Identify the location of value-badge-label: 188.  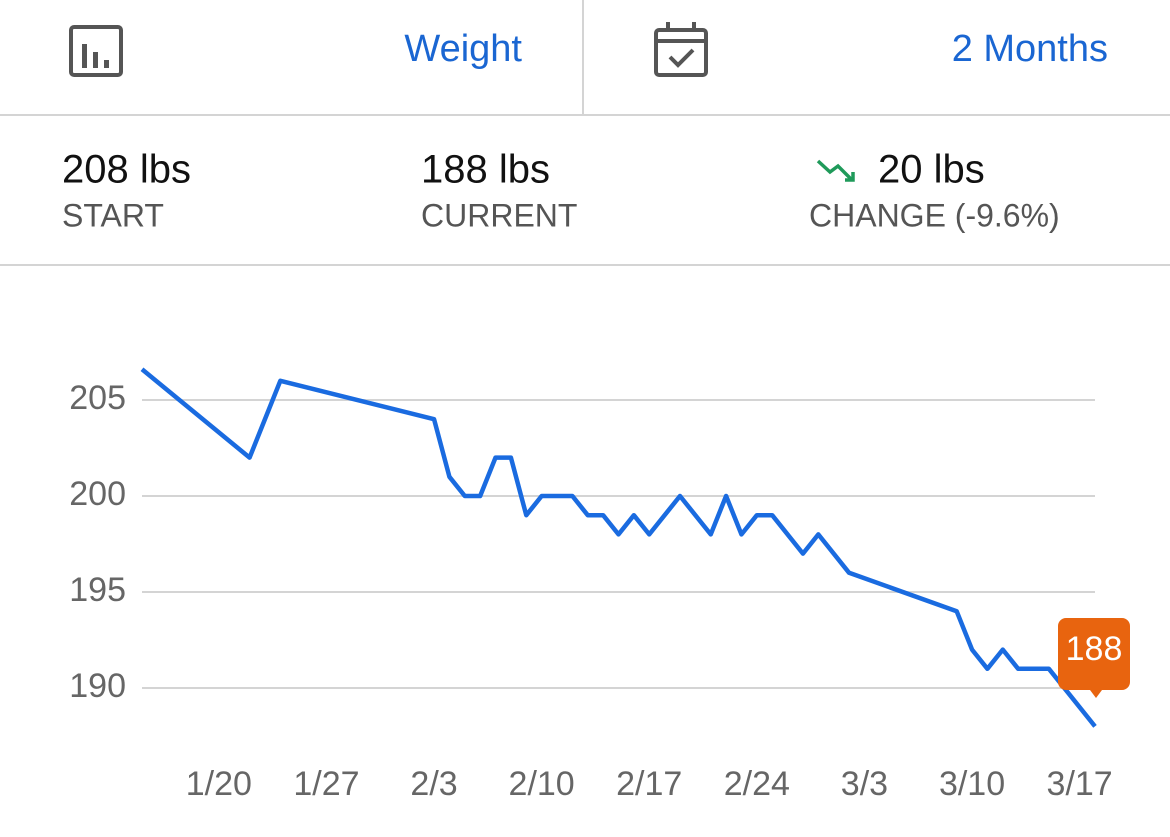
(1094, 649).